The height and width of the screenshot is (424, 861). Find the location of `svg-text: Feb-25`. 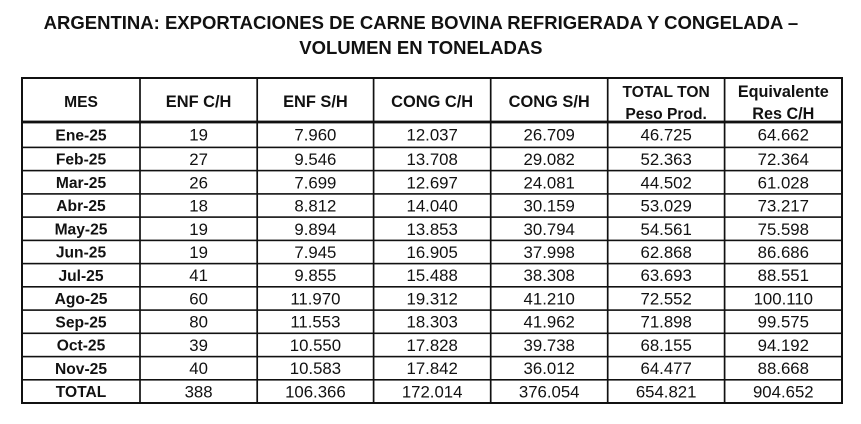

svg-text: Feb-25 is located at coordinates (81, 160).